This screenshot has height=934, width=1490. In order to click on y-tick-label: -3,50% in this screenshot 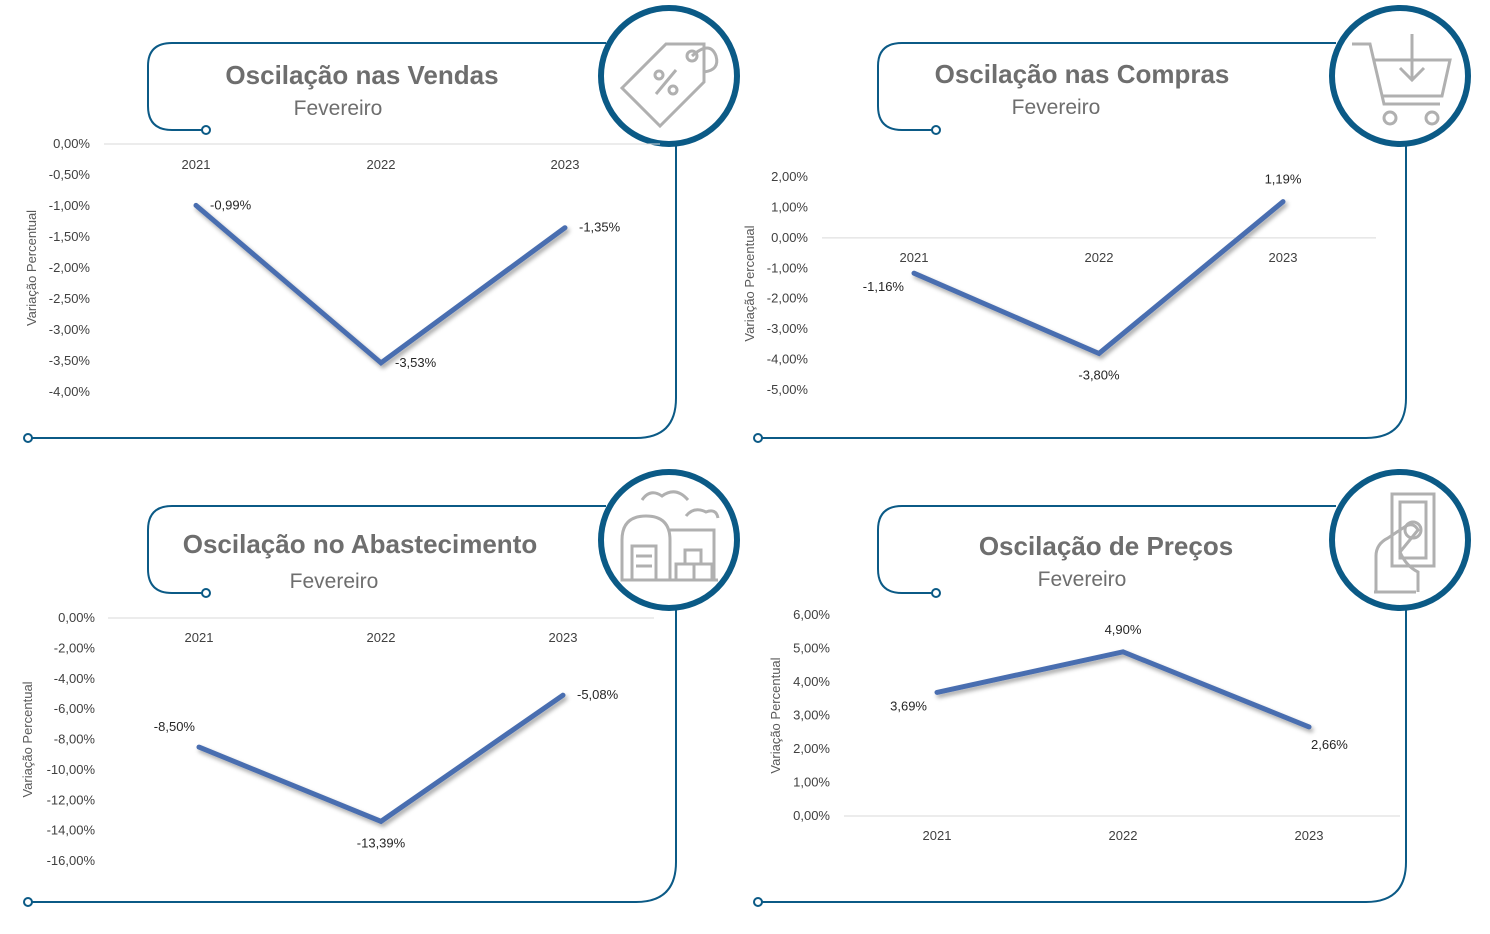, I will do `click(70, 360)`.